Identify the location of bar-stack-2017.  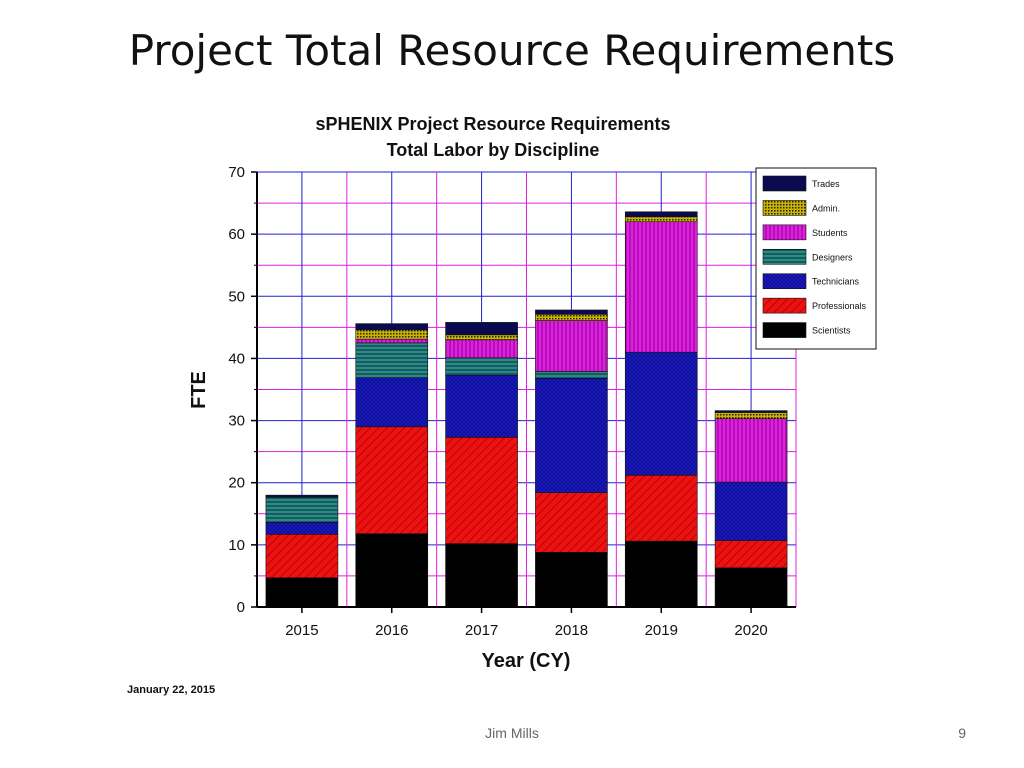
(481, 465).